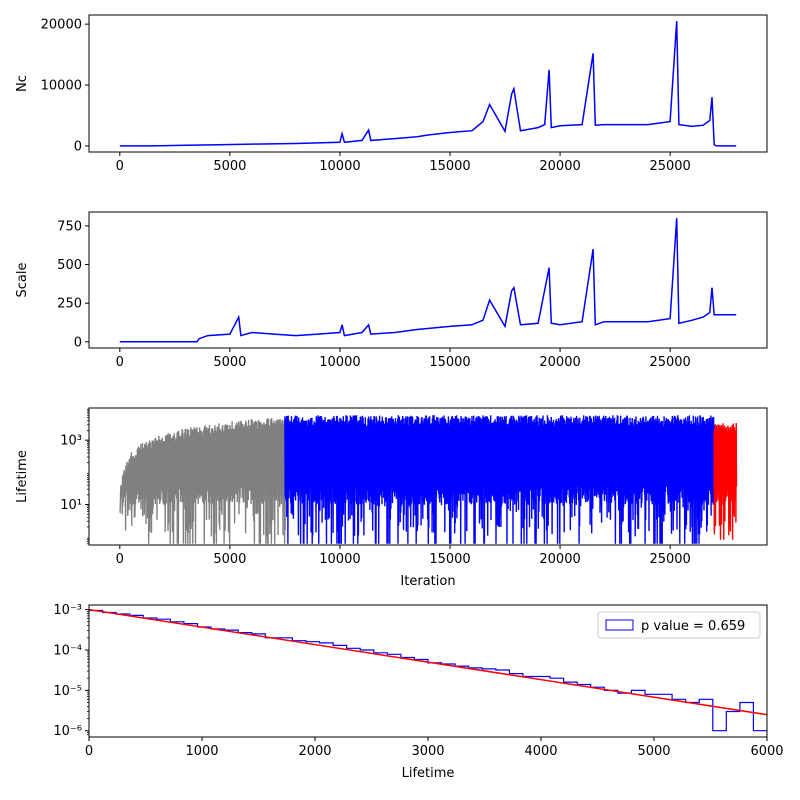 This screenshot has height=800, width=800. I want to click on x-tick-label: 6000, so click(766, 751).